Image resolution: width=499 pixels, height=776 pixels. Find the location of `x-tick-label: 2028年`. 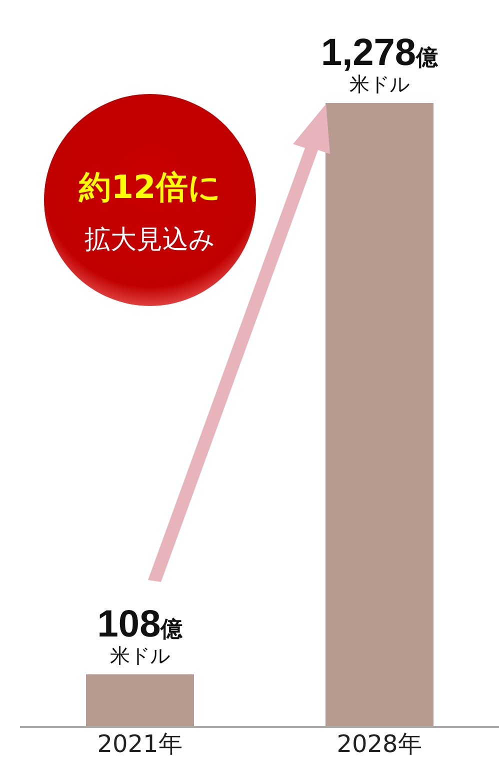

x-tick-label: 2028年 is located at coordinates (379, 744).